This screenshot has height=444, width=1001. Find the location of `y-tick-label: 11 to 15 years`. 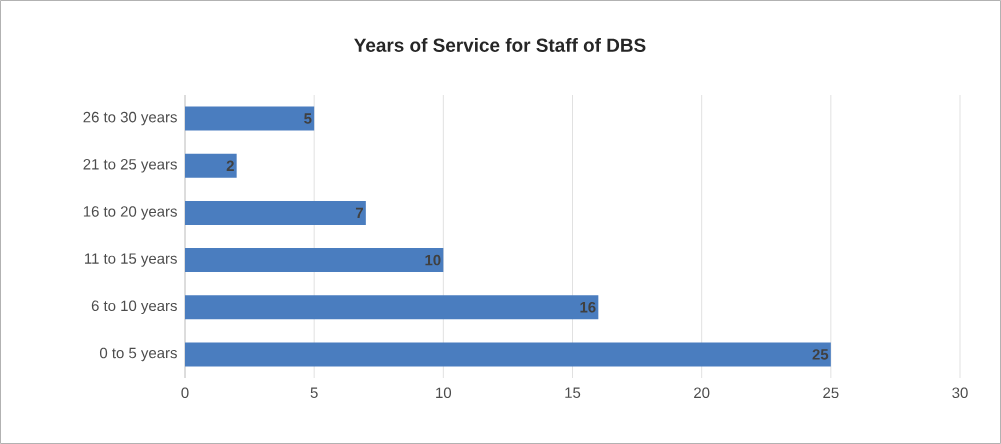

y-tick-label: 11 to 15 years is located at coordinates (131, 260).